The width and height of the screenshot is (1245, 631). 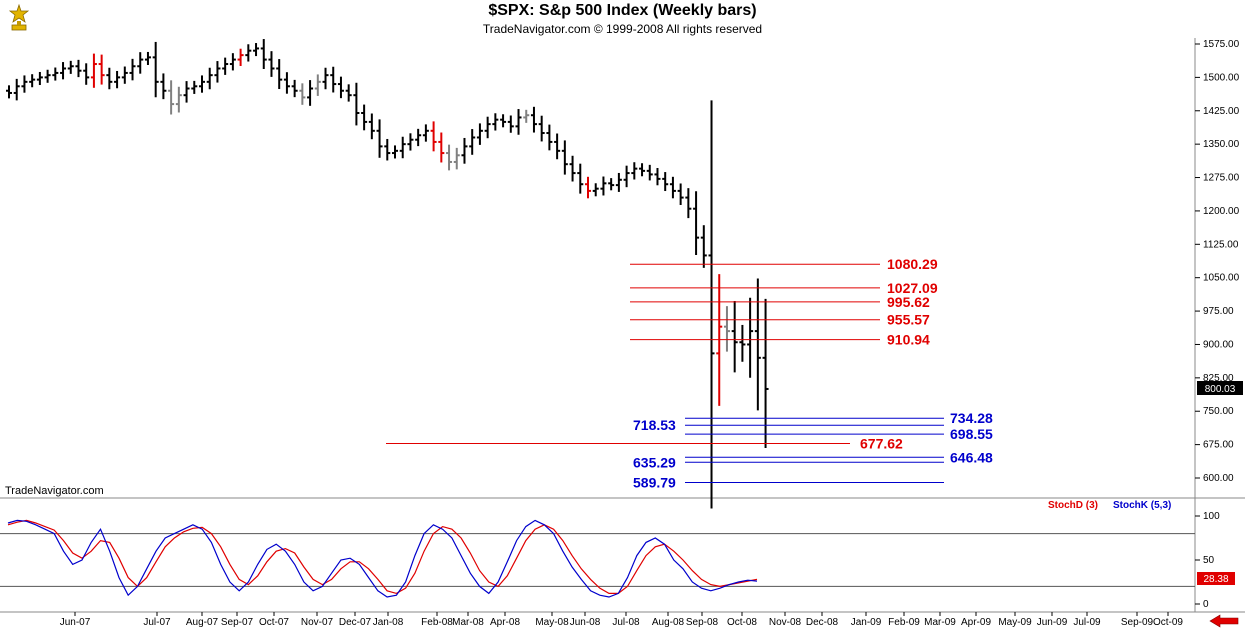 What do you see at coordinates (1206, 604) in the screenshot?
I see `stoch-tick-label: 0` at bounding box center [1206, 604].